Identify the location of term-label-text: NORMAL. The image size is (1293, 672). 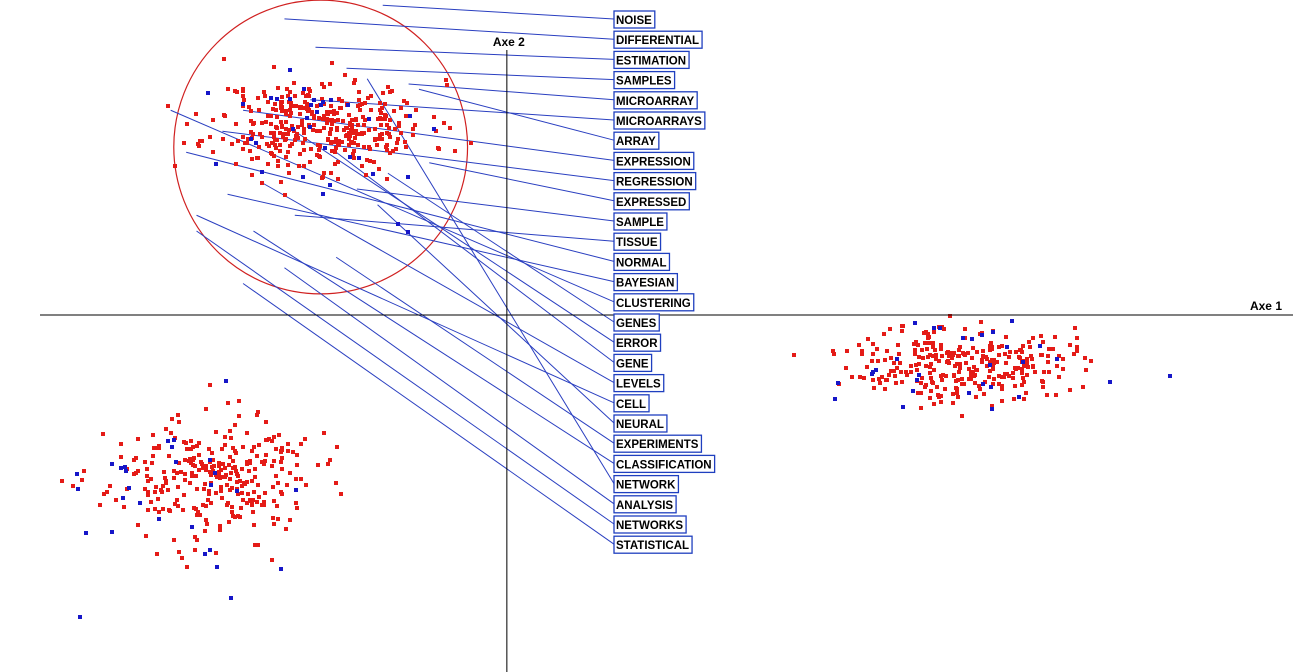
(641, 263).